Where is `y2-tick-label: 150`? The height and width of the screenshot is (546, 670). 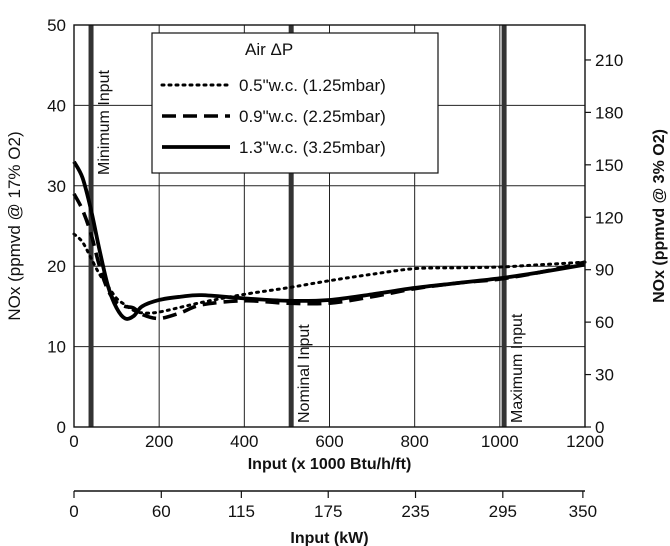 y2-tick-label: 150 is located at coordinates (609, 165).